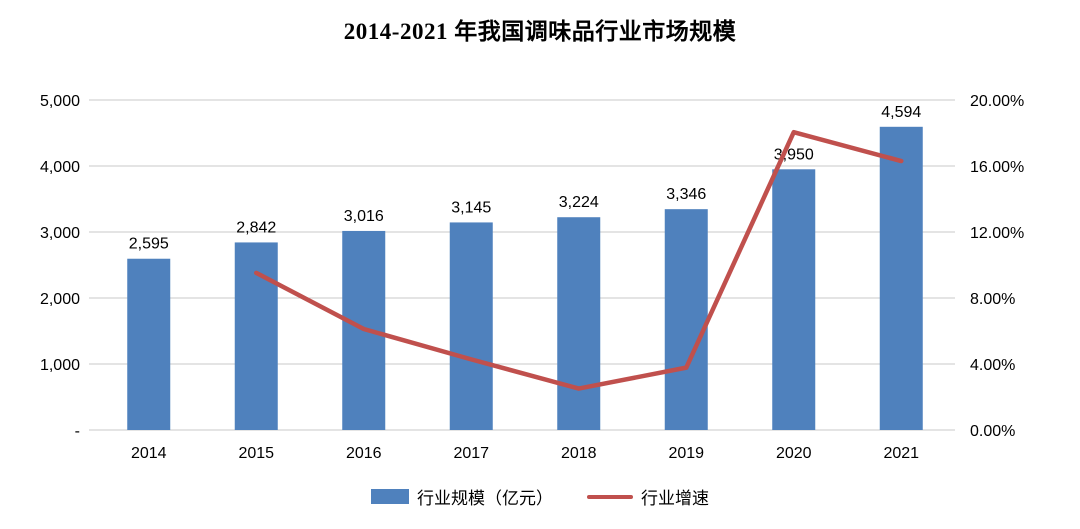  What do you see at coordinates (610, 496) in the screenshot?
I see `line-series-swatch-icon` at bounding box center [610, 496].